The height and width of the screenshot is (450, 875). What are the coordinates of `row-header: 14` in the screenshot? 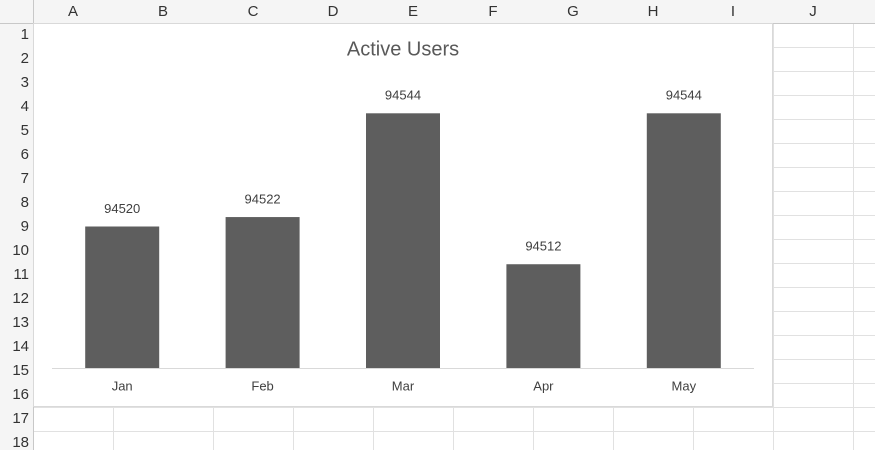 It's located at (20, 346).